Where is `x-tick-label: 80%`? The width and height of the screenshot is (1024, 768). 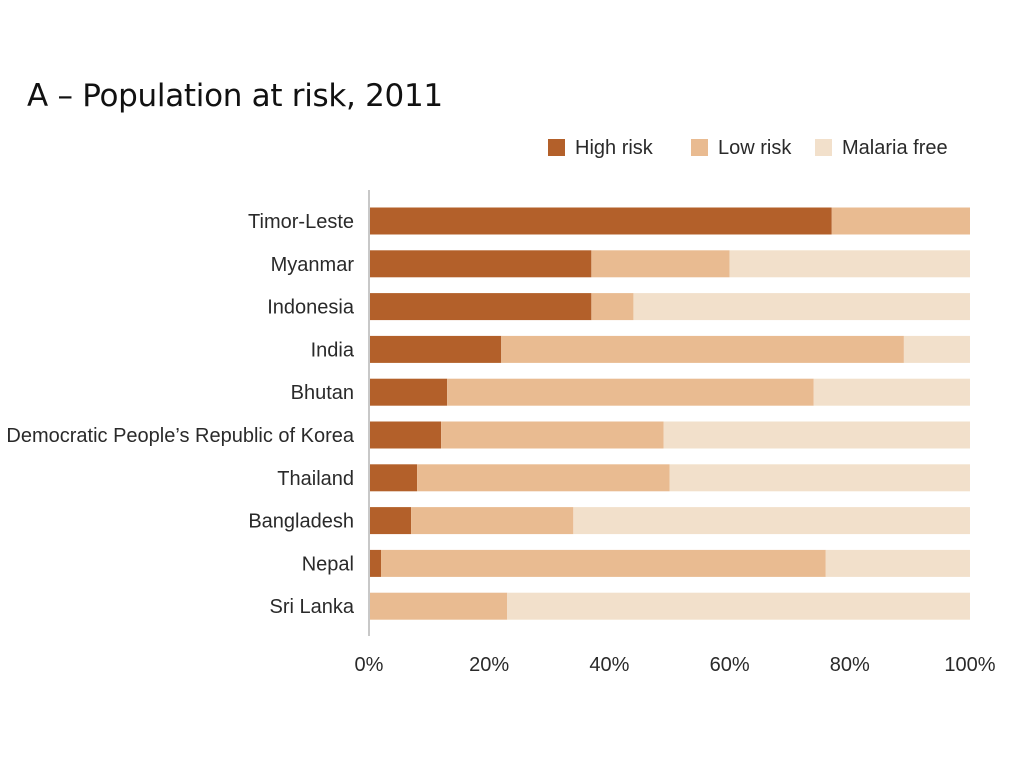 x-tick-label: 80% is located at coordinates (850, 665).